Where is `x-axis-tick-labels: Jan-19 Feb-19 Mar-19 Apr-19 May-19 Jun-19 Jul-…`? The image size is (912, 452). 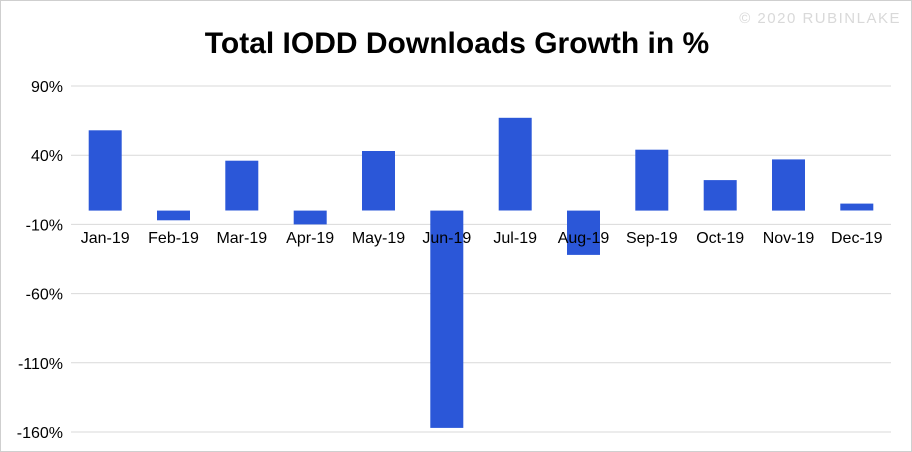 x-axis-tick-labels: Jan-19 Feb-19 Mar-19 Apr-19 May-19 Jun-19 Jul-… is located at coordinates (482, 238).